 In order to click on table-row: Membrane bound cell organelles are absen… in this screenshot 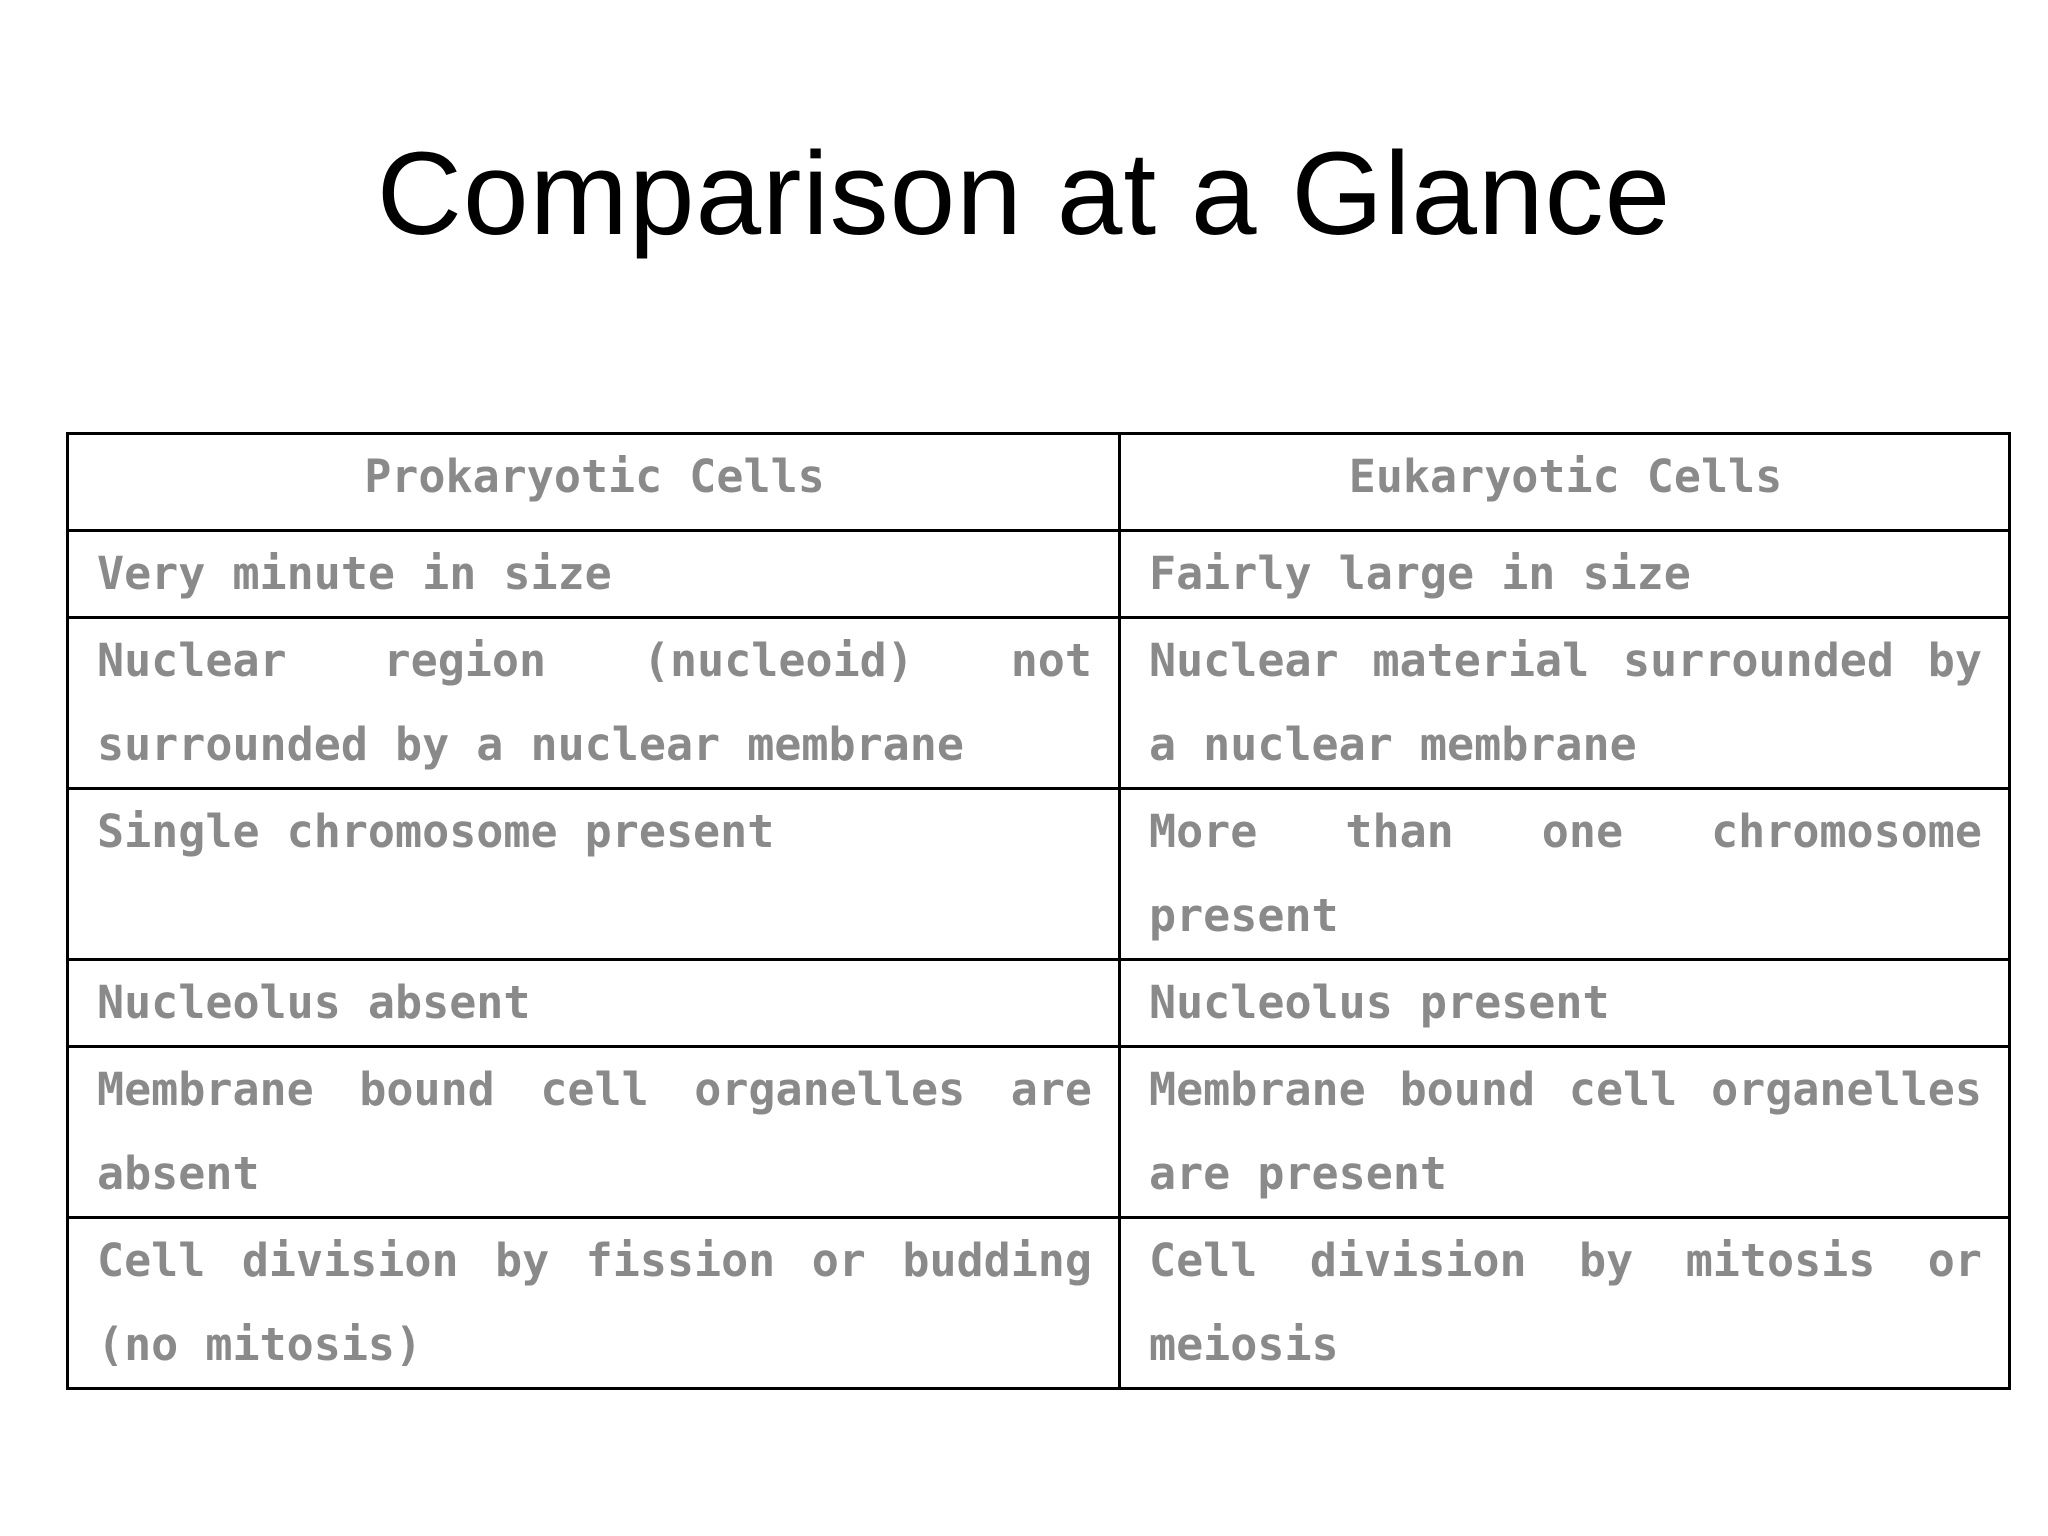, I will do `click(1038, 1132)`.